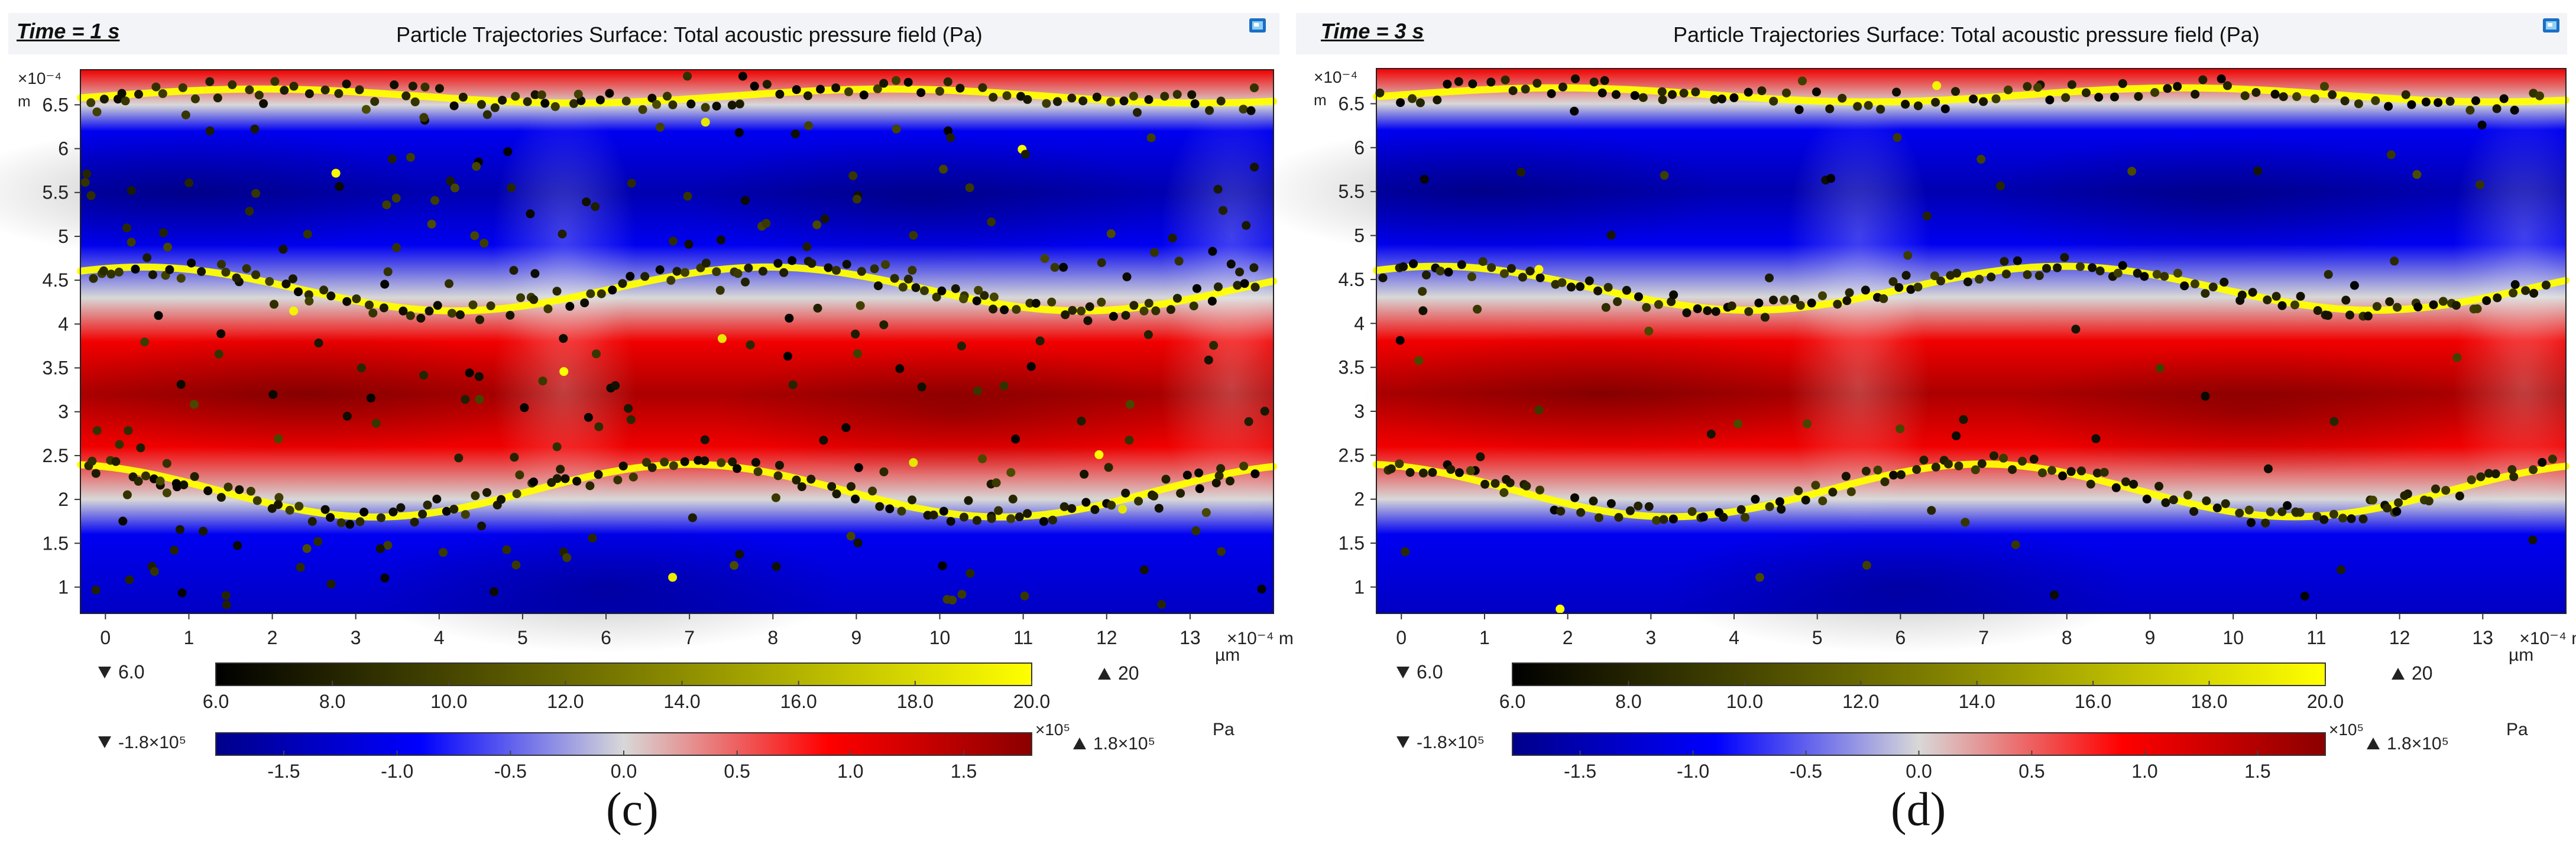 This screenshot has height=851, width=2576. What do you see at coordinates (623, 674) in the screenshot?
I see `speed-colorbar` at bounding box center [623, 674].